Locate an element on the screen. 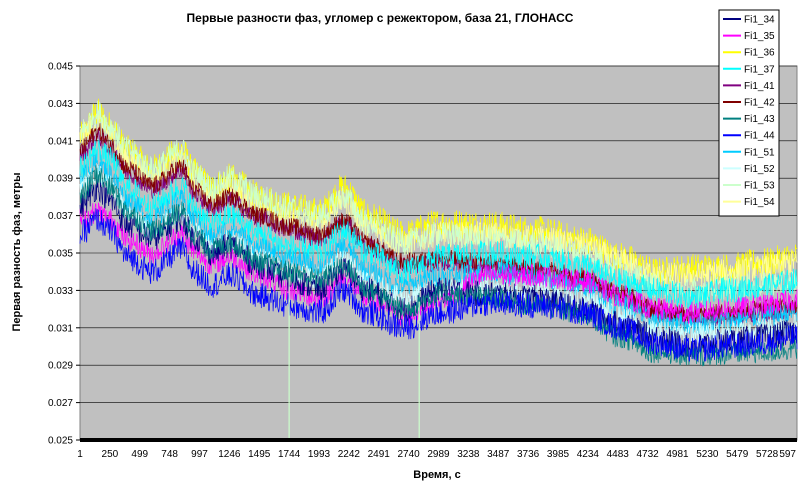 This screenshot has height=498, width=800. x-tick-label: 1246 is located at coordinates (229, 454).